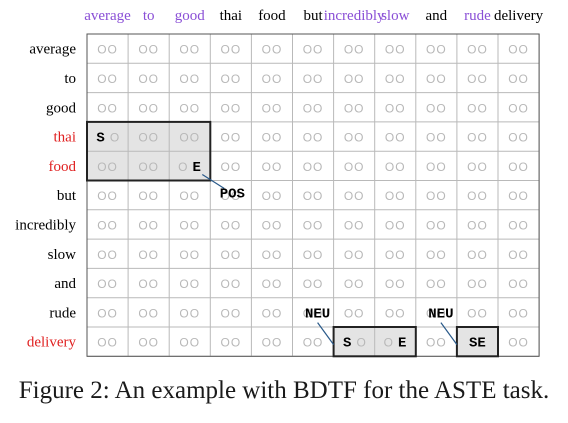 This screenshot has width=568, height=423. What do you see at coordinates (519, 16) in the screenshot?
I see `column-token-label: delivery` at bounding box center [519, 16].